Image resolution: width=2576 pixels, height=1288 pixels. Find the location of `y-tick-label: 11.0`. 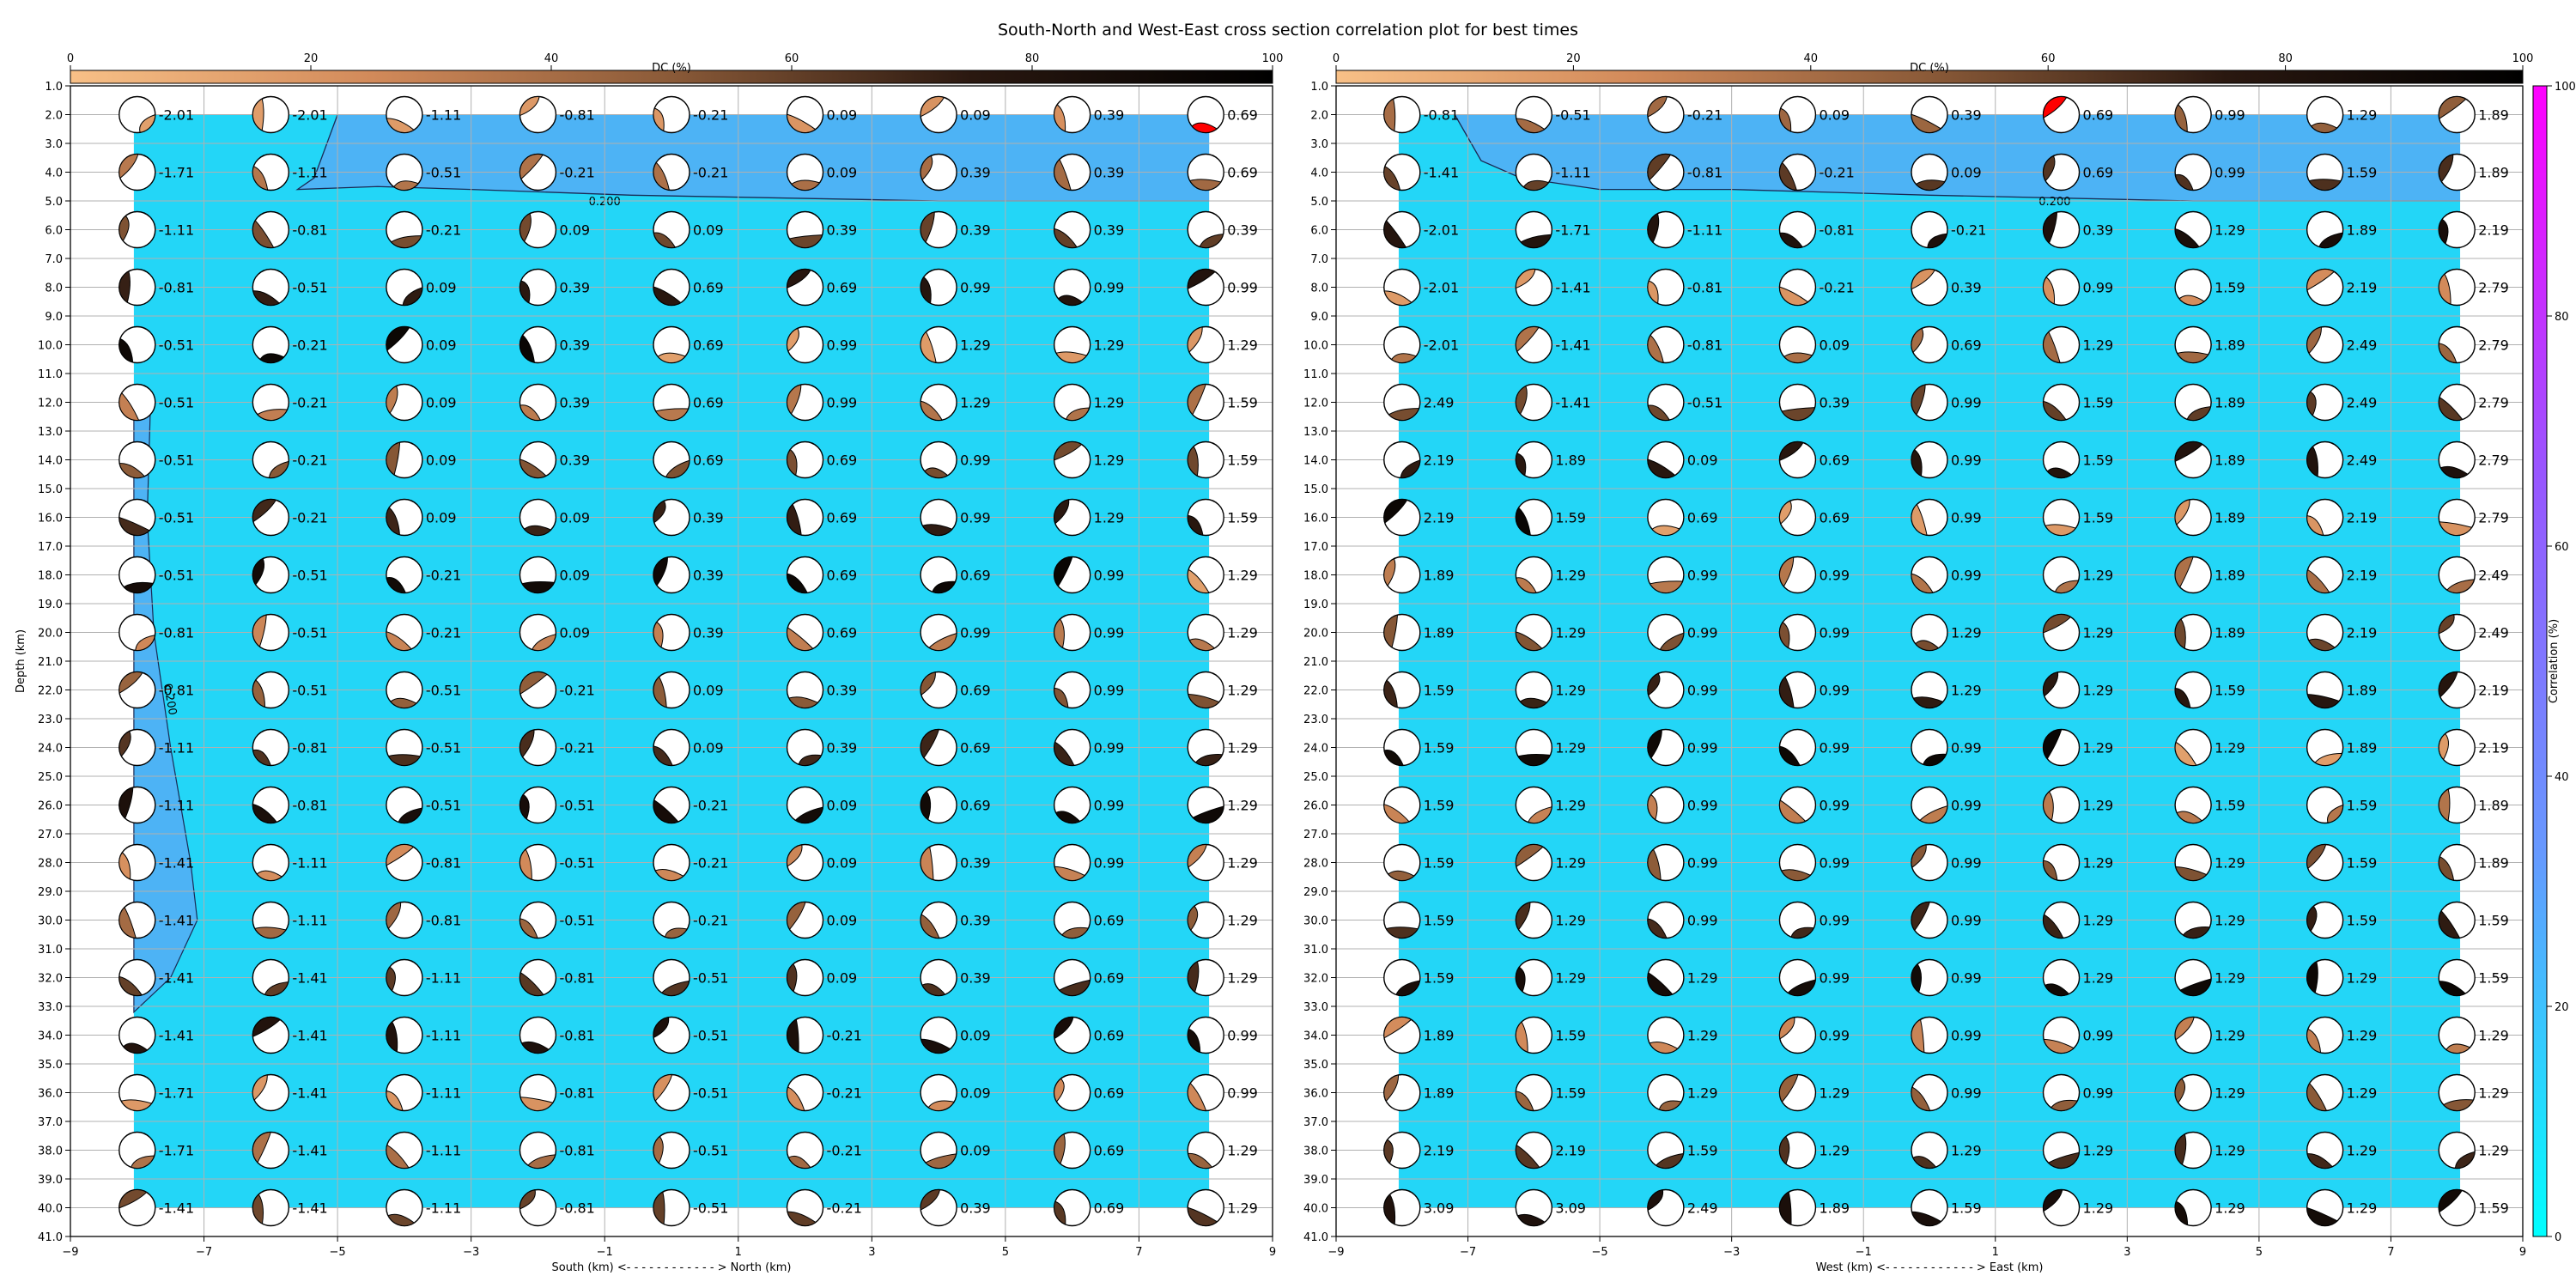

y-tick-label: 11.0 is located at coordinates (50, 375).